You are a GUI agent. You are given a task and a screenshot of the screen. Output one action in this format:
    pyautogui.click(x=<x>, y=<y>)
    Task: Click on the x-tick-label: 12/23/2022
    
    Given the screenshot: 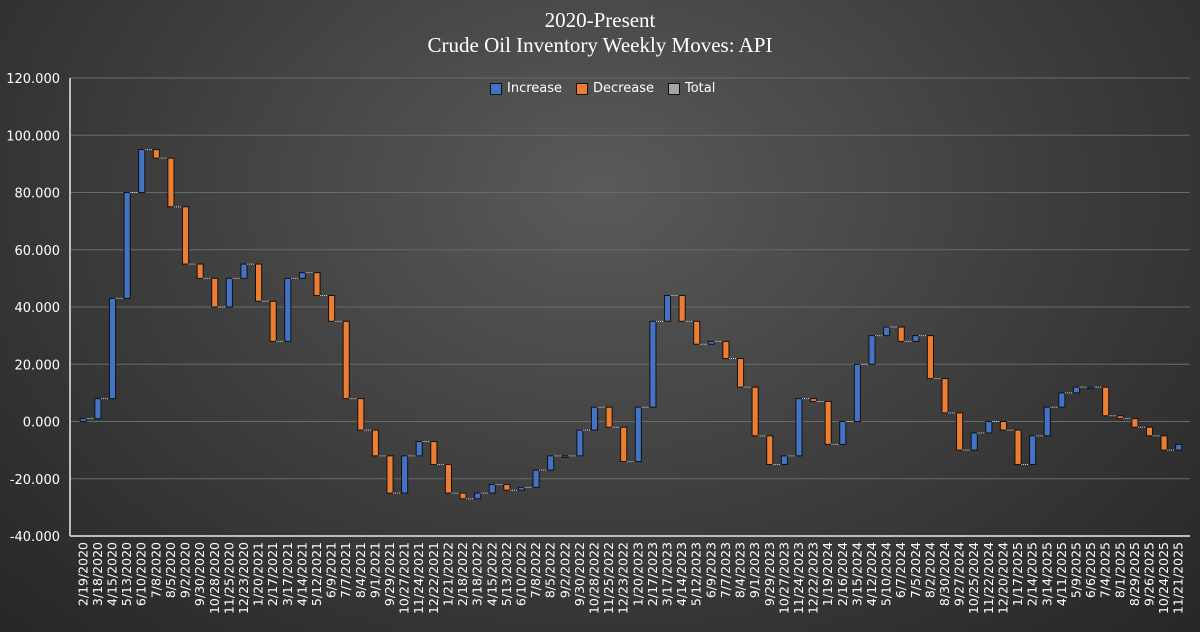 What is the action you would take?
    pyautogui.click(x=623, y=578)
    